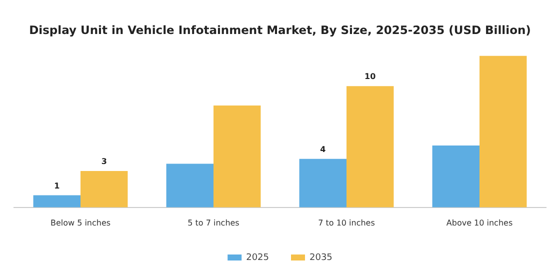 The image size is (560, 280). I want to click on legend-label: 2025, so click(257, 257).